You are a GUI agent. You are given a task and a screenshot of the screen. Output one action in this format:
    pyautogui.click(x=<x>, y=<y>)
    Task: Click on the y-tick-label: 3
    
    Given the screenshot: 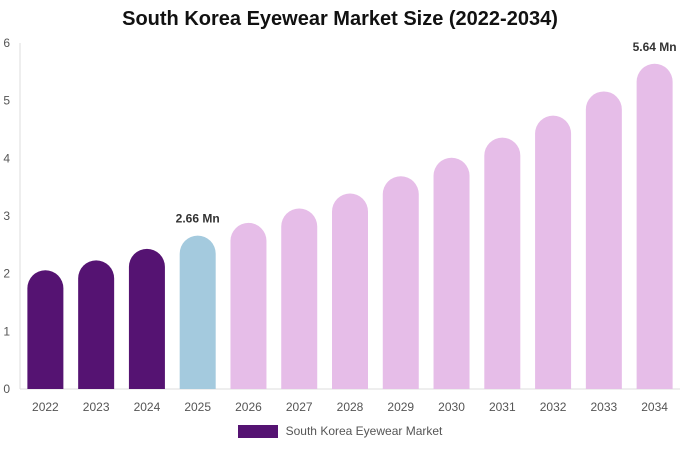 What is the action you would take?
    pyautogui.click(x=6, y=216)
    